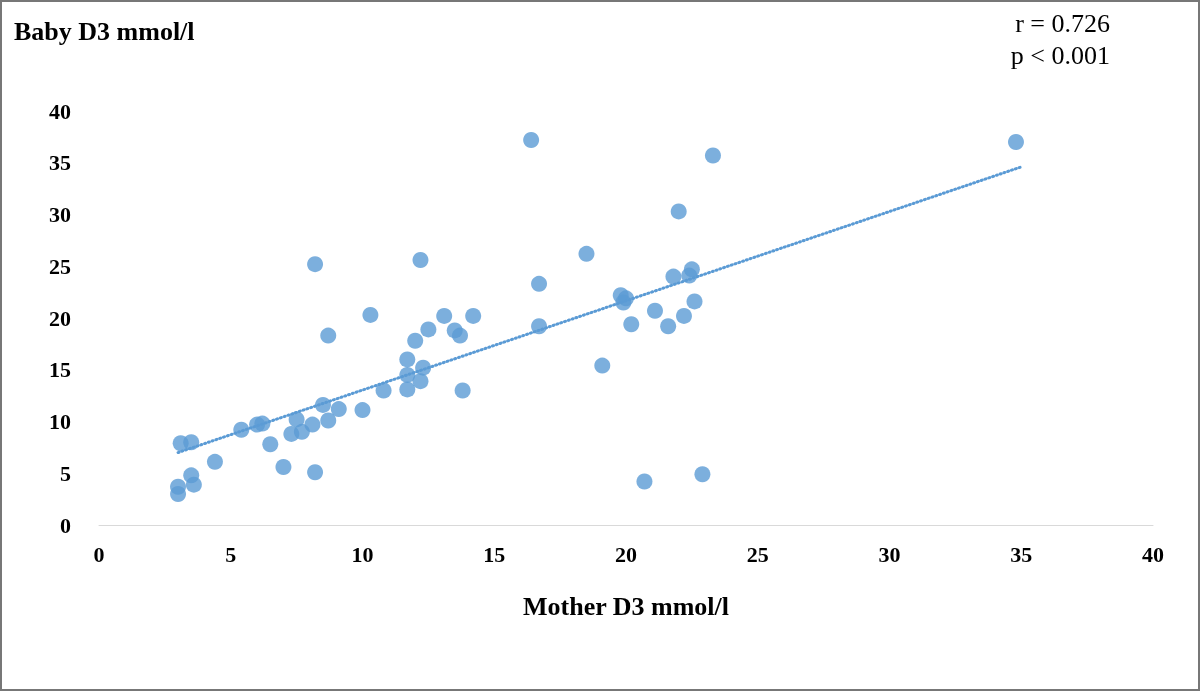 Image resolution: width=1200 pixels, height=691 pixels. What do you see at coordinates (1063, 23) in the screenshot?
I see `text: r = 0.726` at bounding box center [1063, 23].